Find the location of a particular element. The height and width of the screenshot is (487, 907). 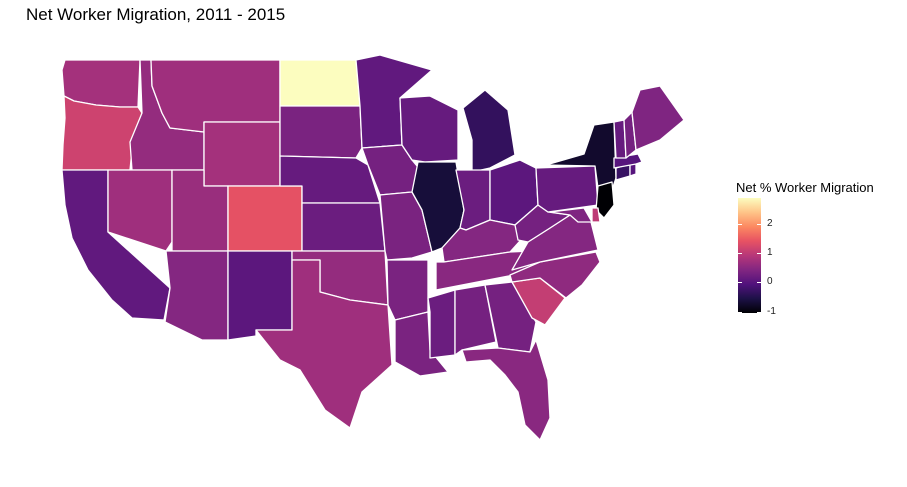

state-ri is located at coordinates (633, 170).